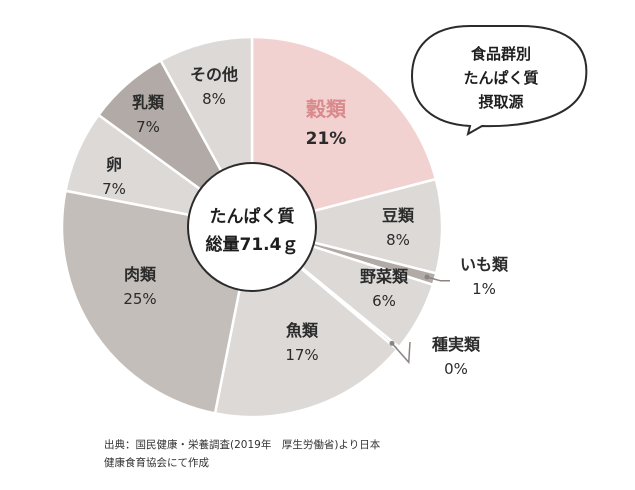 The image size is (635, 490). What do you see at coordinates (148, 102) in the screenshot?
I see `slice-label-9: 乳類` at bounding box center [148, 102].